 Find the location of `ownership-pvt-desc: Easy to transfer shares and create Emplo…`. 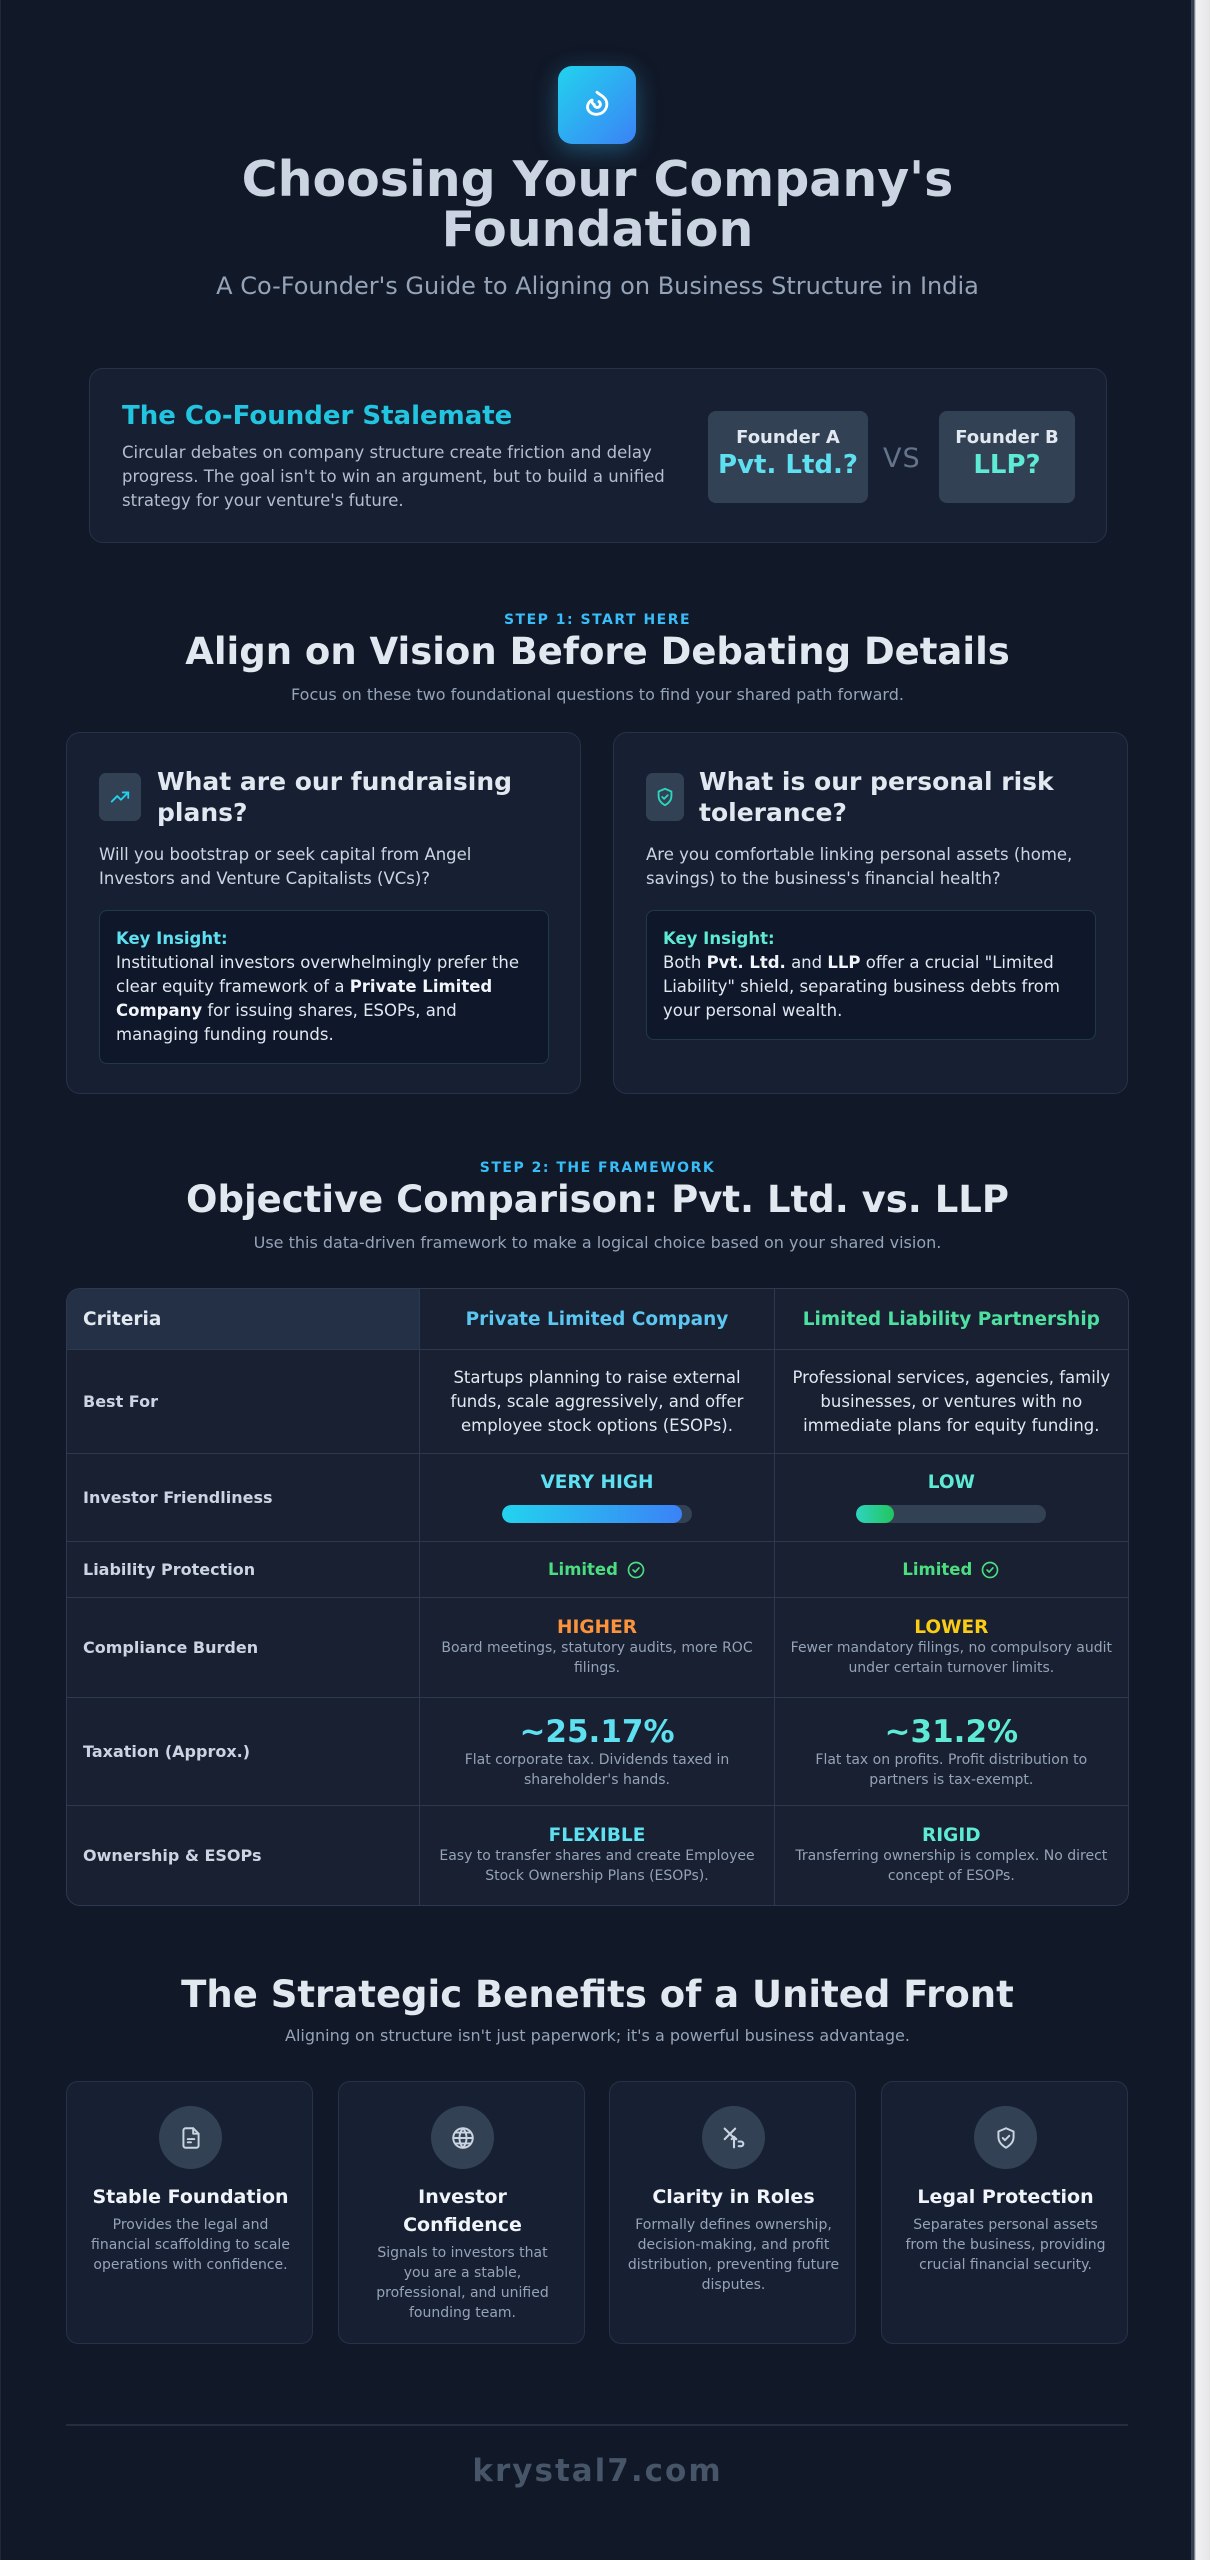

ownership-pvt-desc: Easy to transfer shares and create Emplo… is located at coordinates (597, 1866).